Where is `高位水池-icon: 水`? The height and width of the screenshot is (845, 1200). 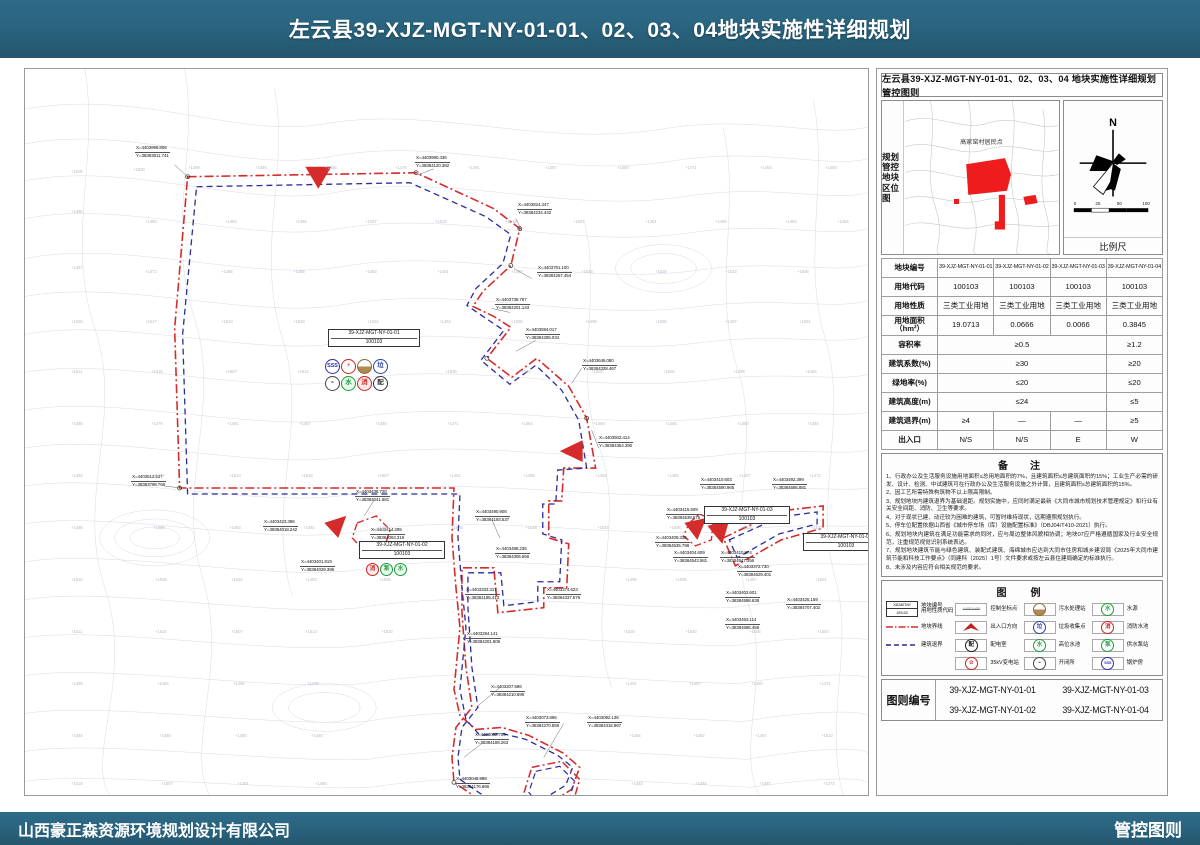 高位水池-icon: 水 is located at coordinates (1039, 645).